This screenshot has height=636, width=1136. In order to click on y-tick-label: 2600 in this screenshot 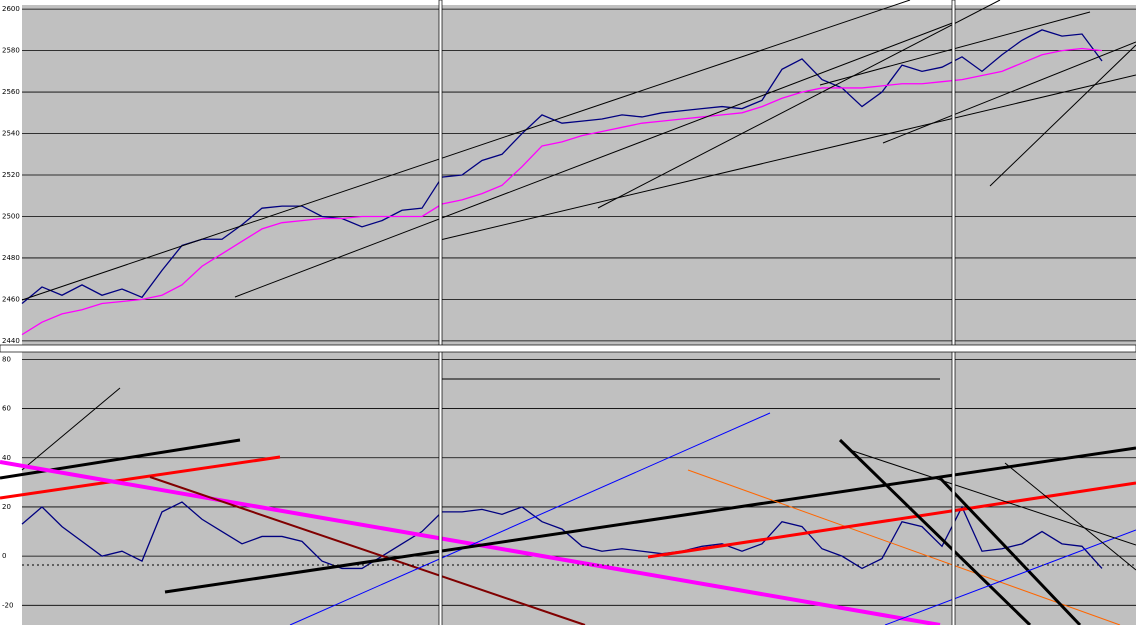, I will do `click(11, 9)`.